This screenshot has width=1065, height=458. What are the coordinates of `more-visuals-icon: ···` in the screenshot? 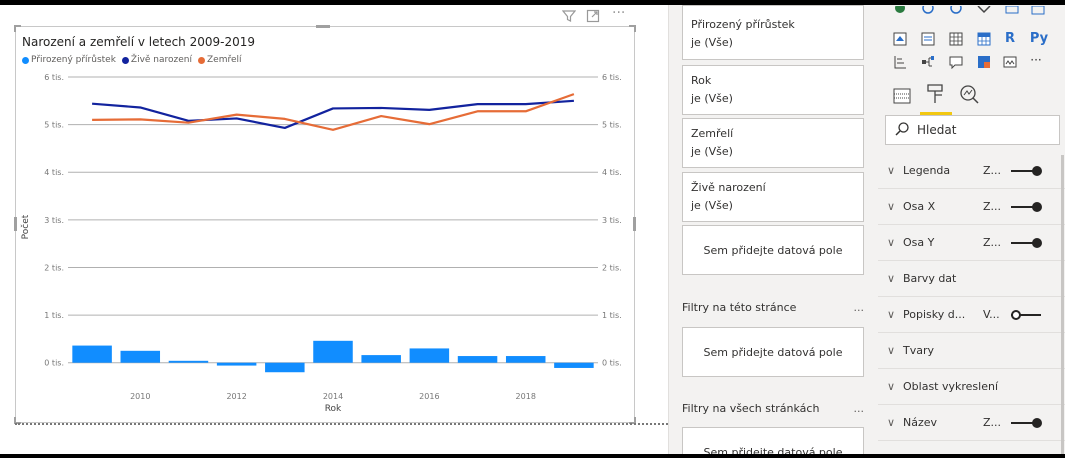 It's located at (1036, 60).